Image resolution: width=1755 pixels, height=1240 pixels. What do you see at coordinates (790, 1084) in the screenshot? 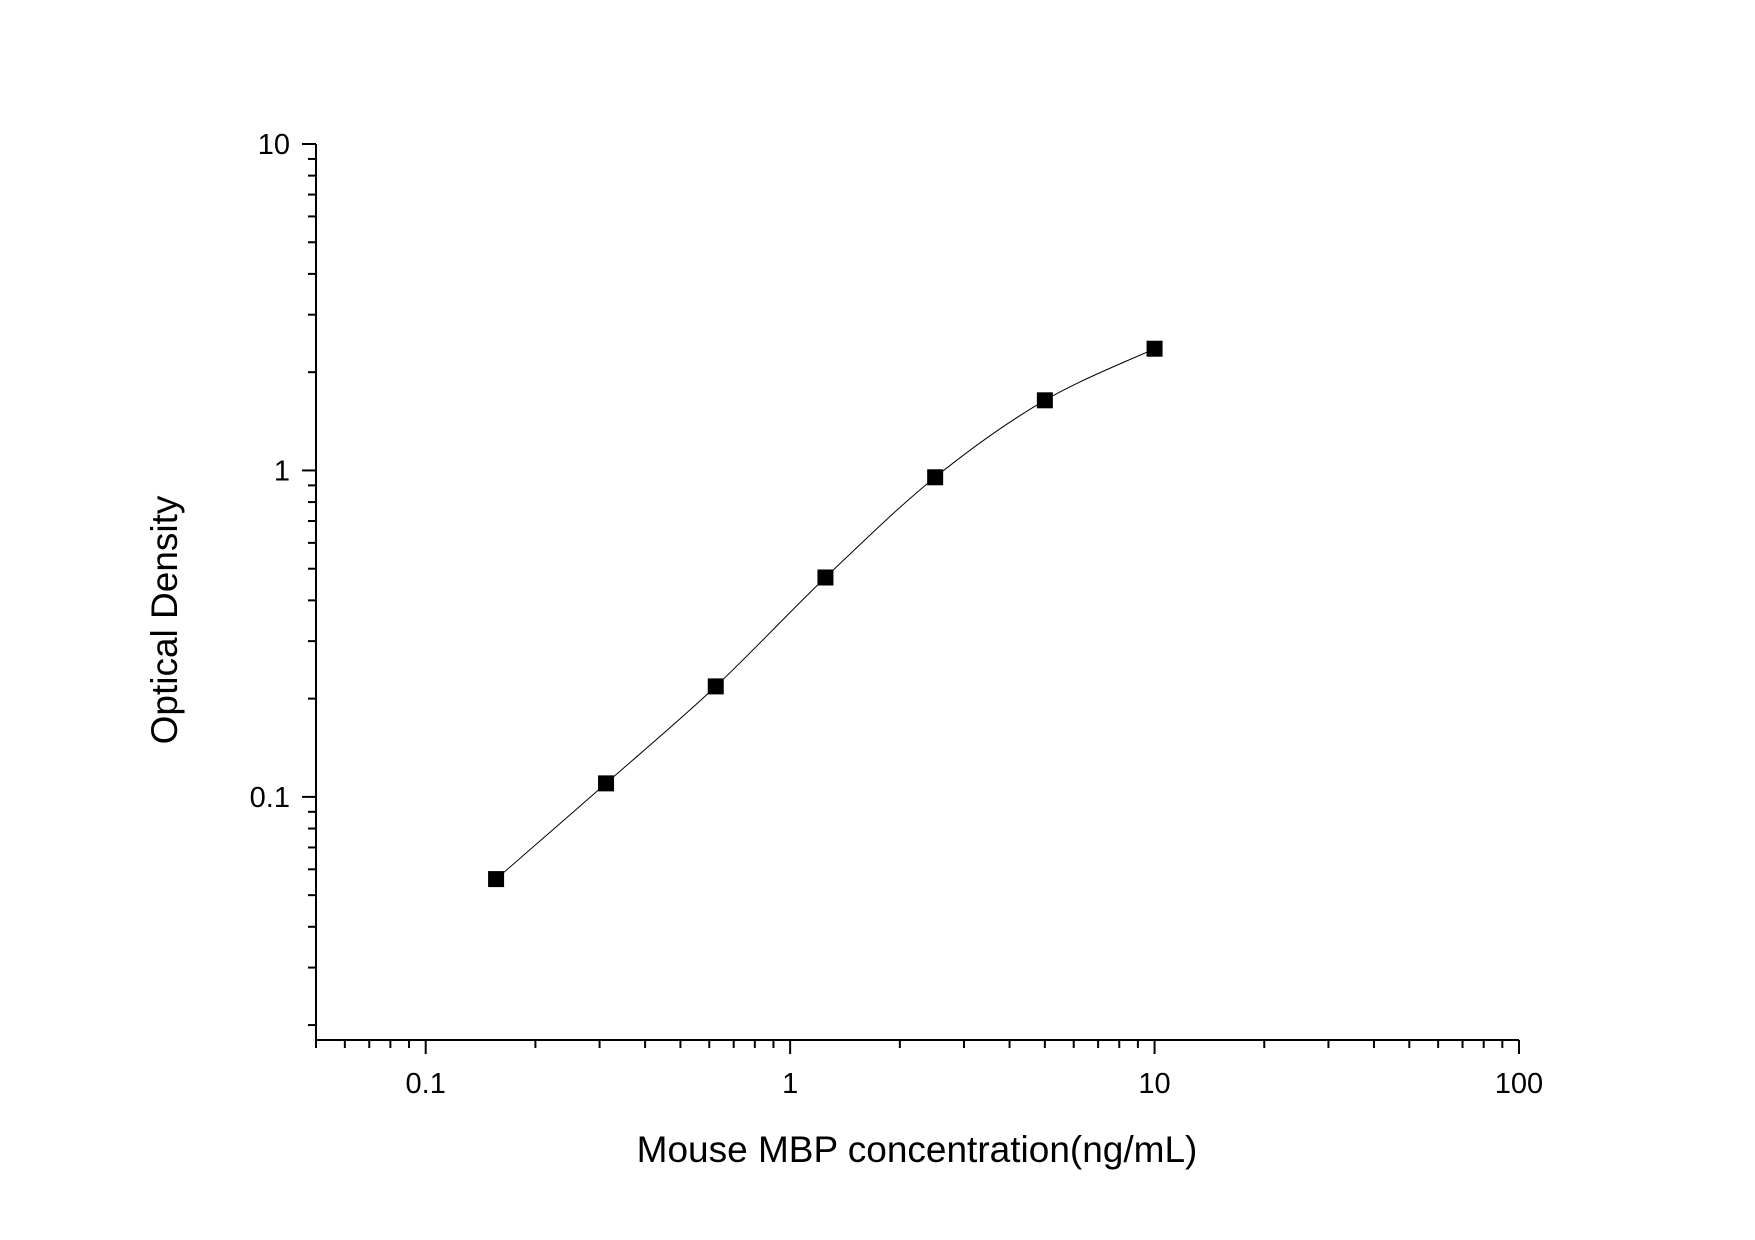
I see `x-tick-label: 1` at bounding box center [790, 1084].